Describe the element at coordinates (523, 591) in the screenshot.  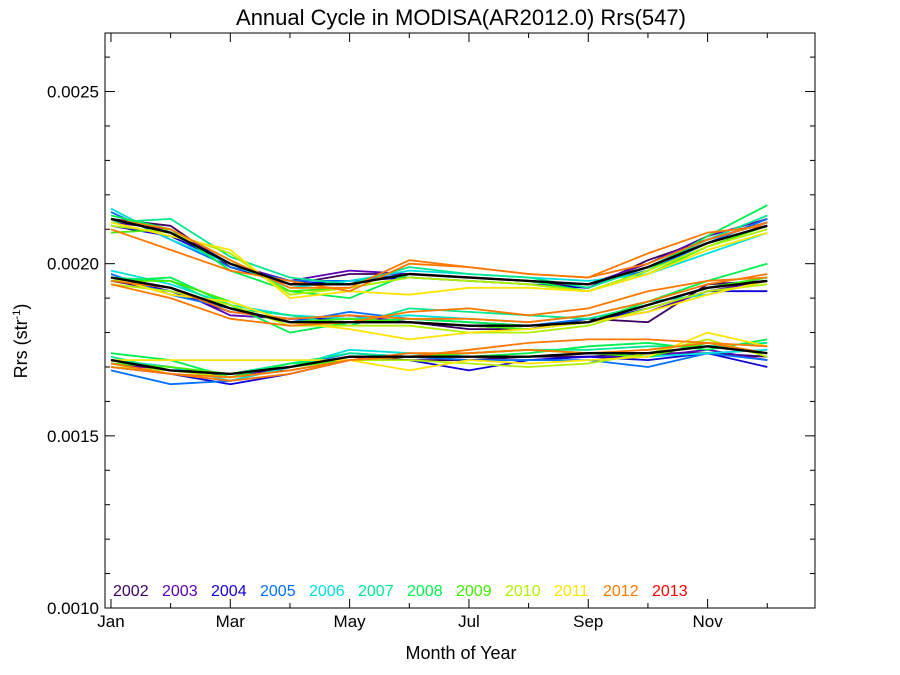
I see `legend-entry-2010: 2010` at that location.